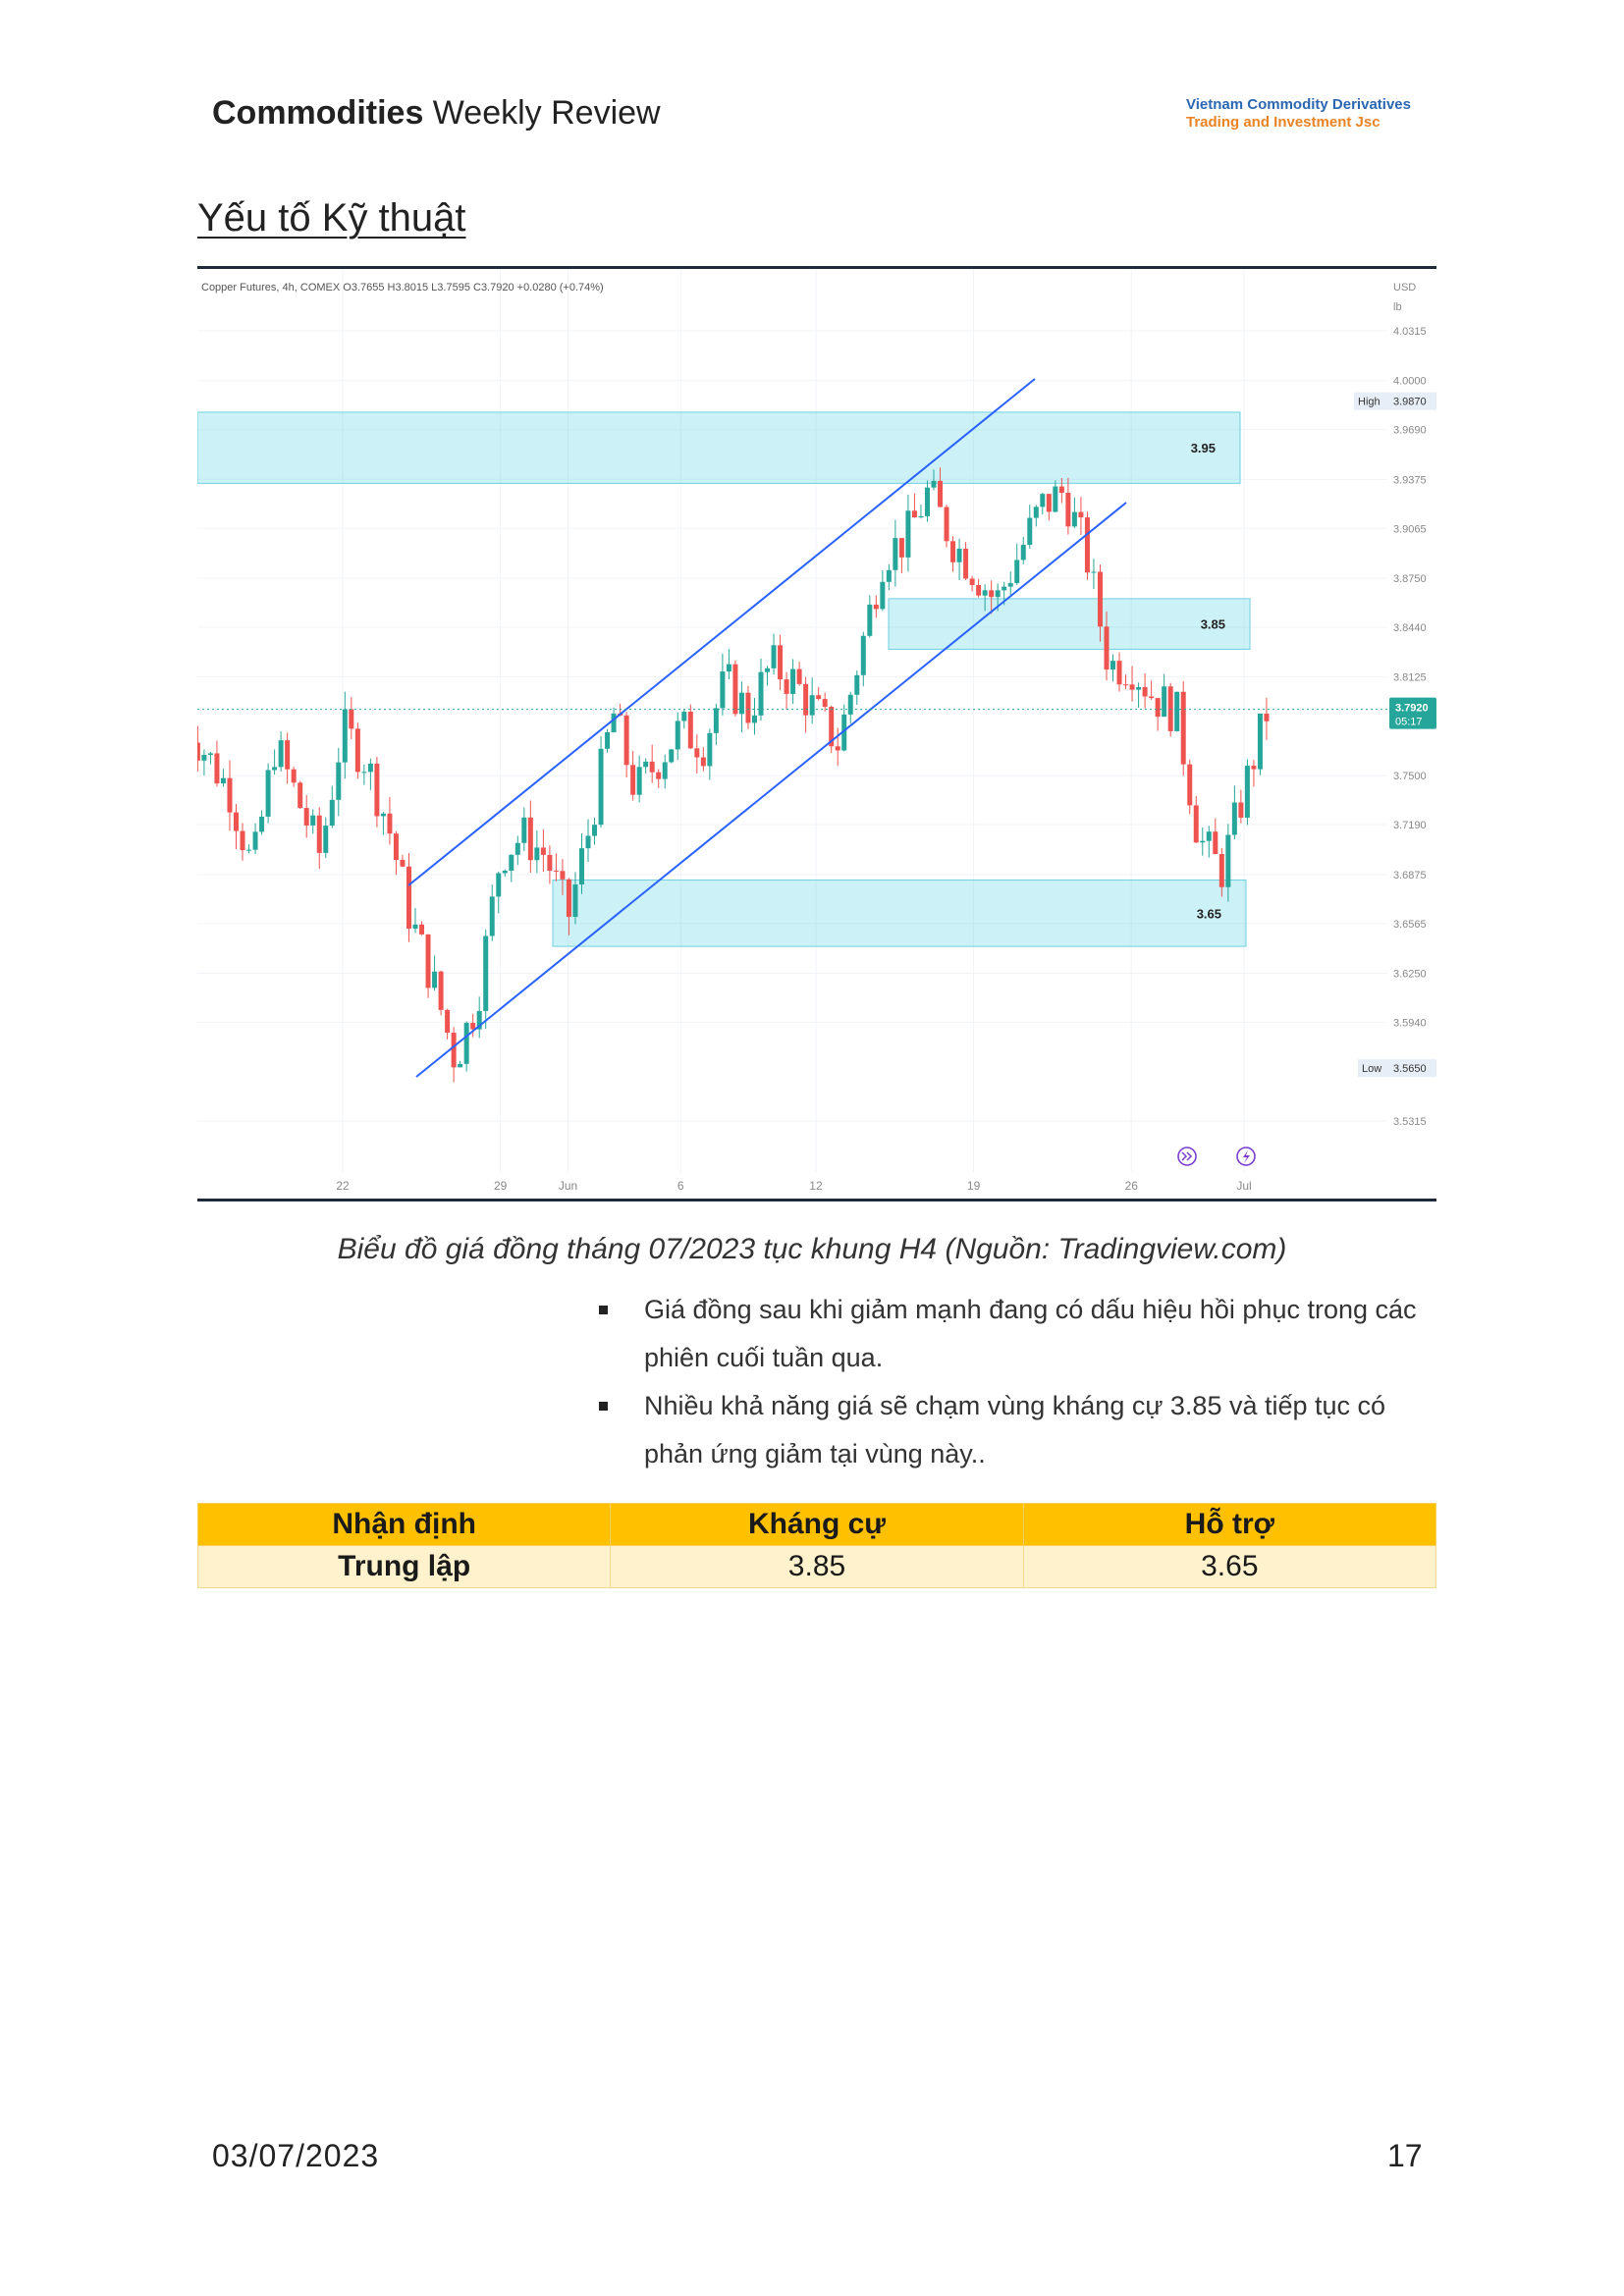 The image size is (1624, 2296). What do you see at coordinates (1410, 1069) in the screenshot?
I see `low-tag-value: 3.5650` at bounding box center [1410, 1069].